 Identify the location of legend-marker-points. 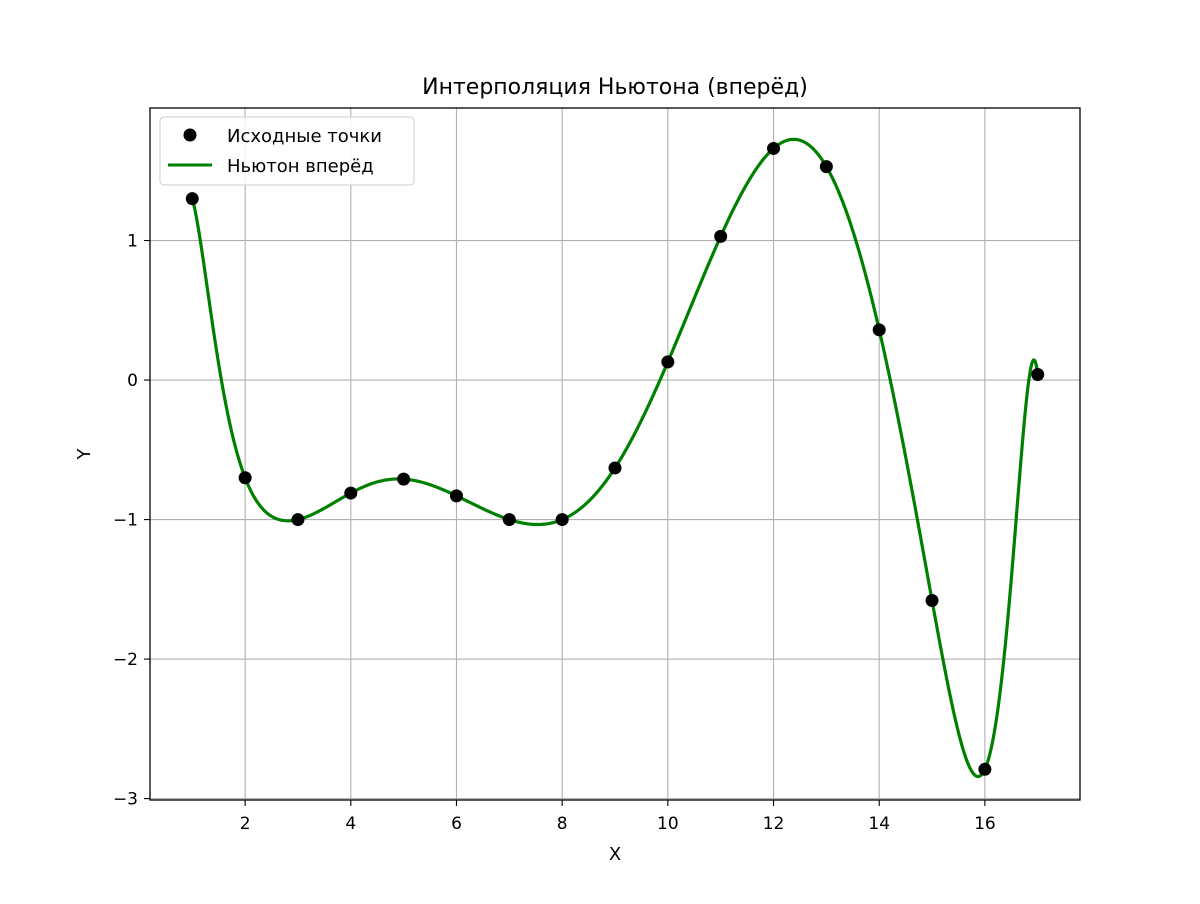
(190, 135).